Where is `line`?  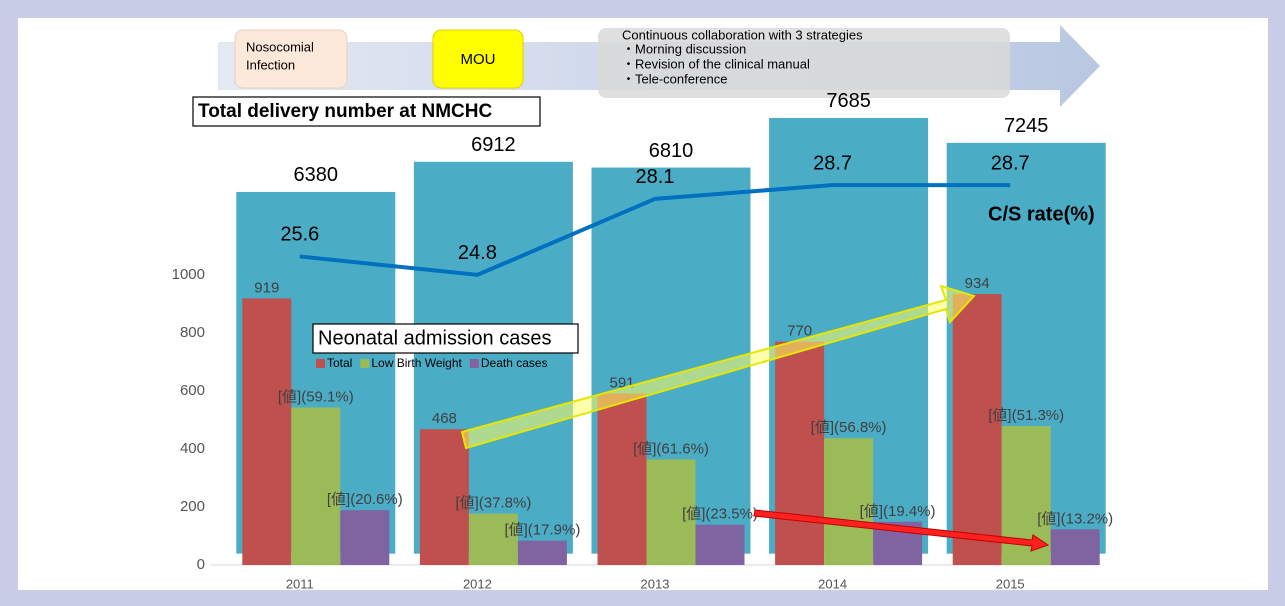
line is located at coordinates (655, 230).